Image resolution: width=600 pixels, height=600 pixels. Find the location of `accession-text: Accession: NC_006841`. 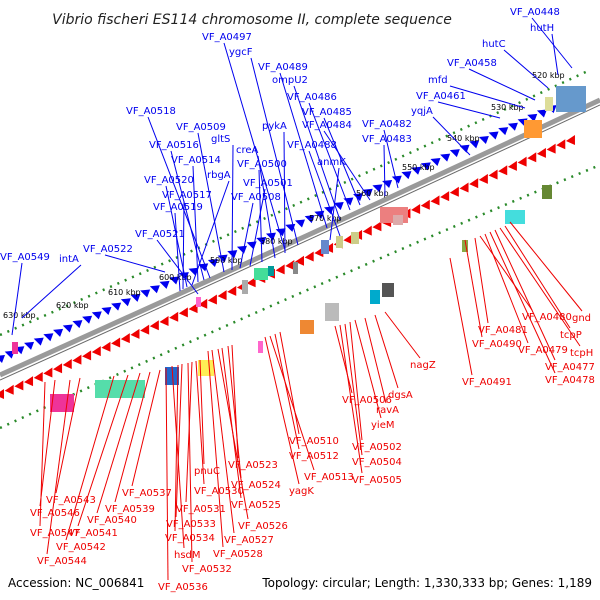

accession-text: Accession: NC_006841 is located at coordinates (76, 583).